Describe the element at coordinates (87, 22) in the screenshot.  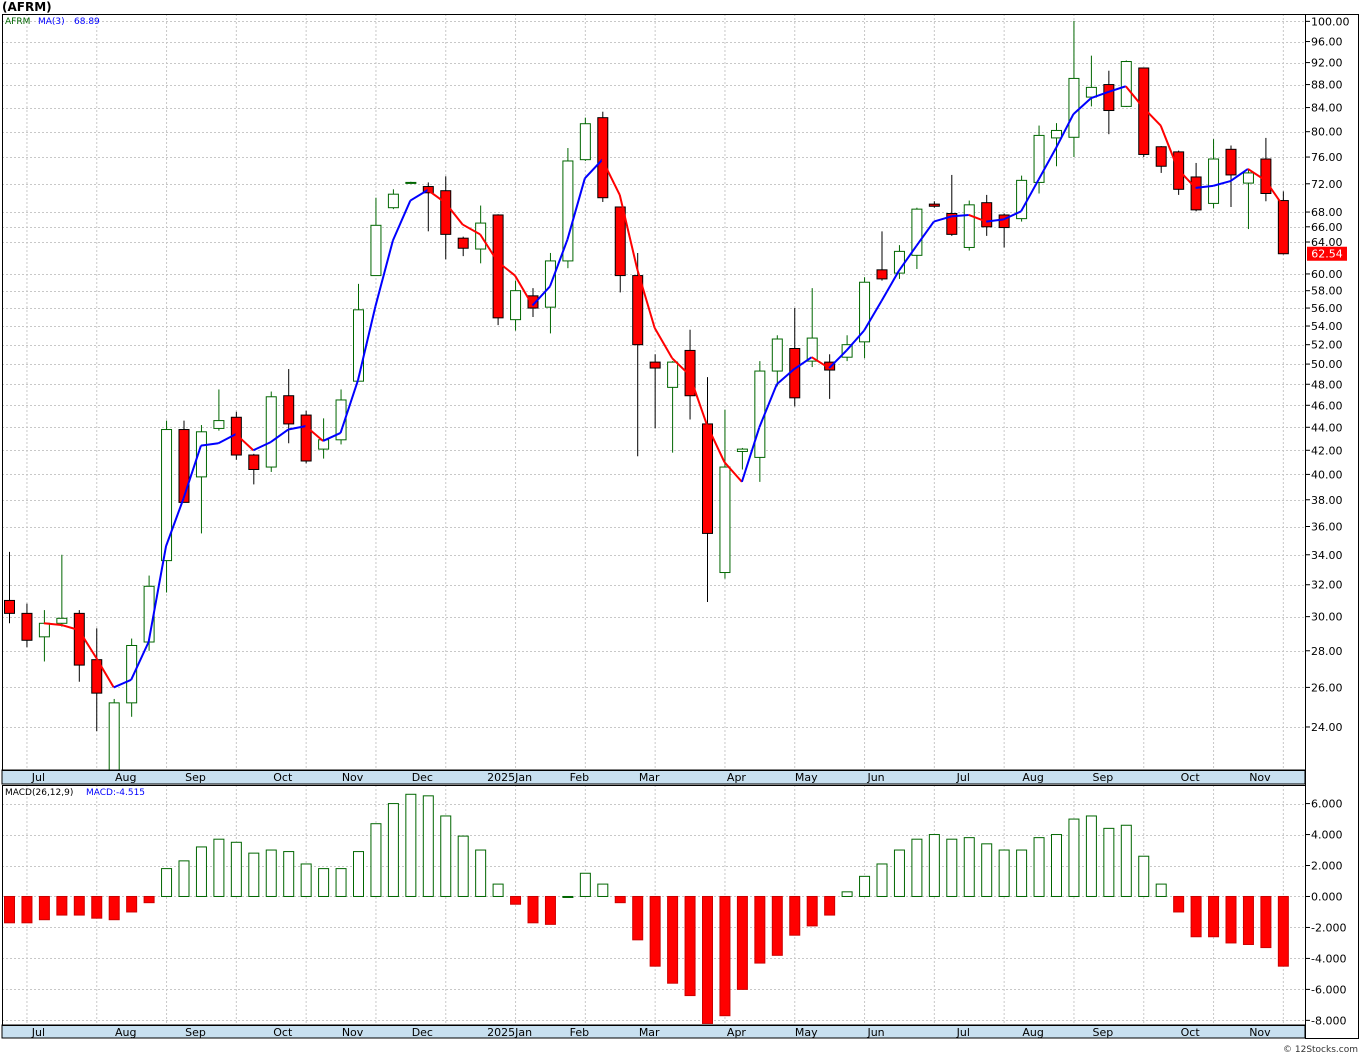
I see `ma-value: 68.89` at that location.